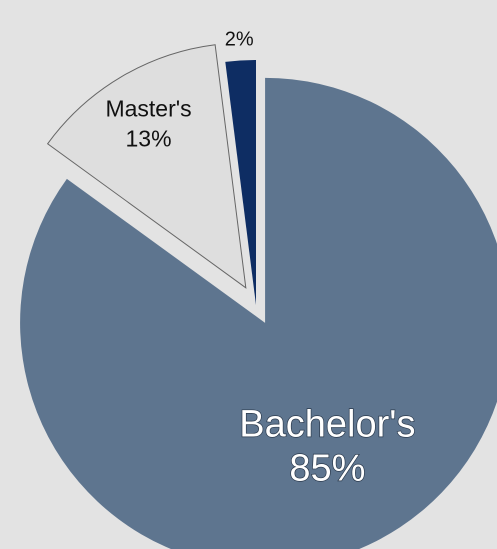 The height and width of the screenshot is (549, 497). What do you see at coordinates (148, 123) in the screenshot?
I see `pie-label-master-s: Master's 13%` at bounding box center [148, 123].